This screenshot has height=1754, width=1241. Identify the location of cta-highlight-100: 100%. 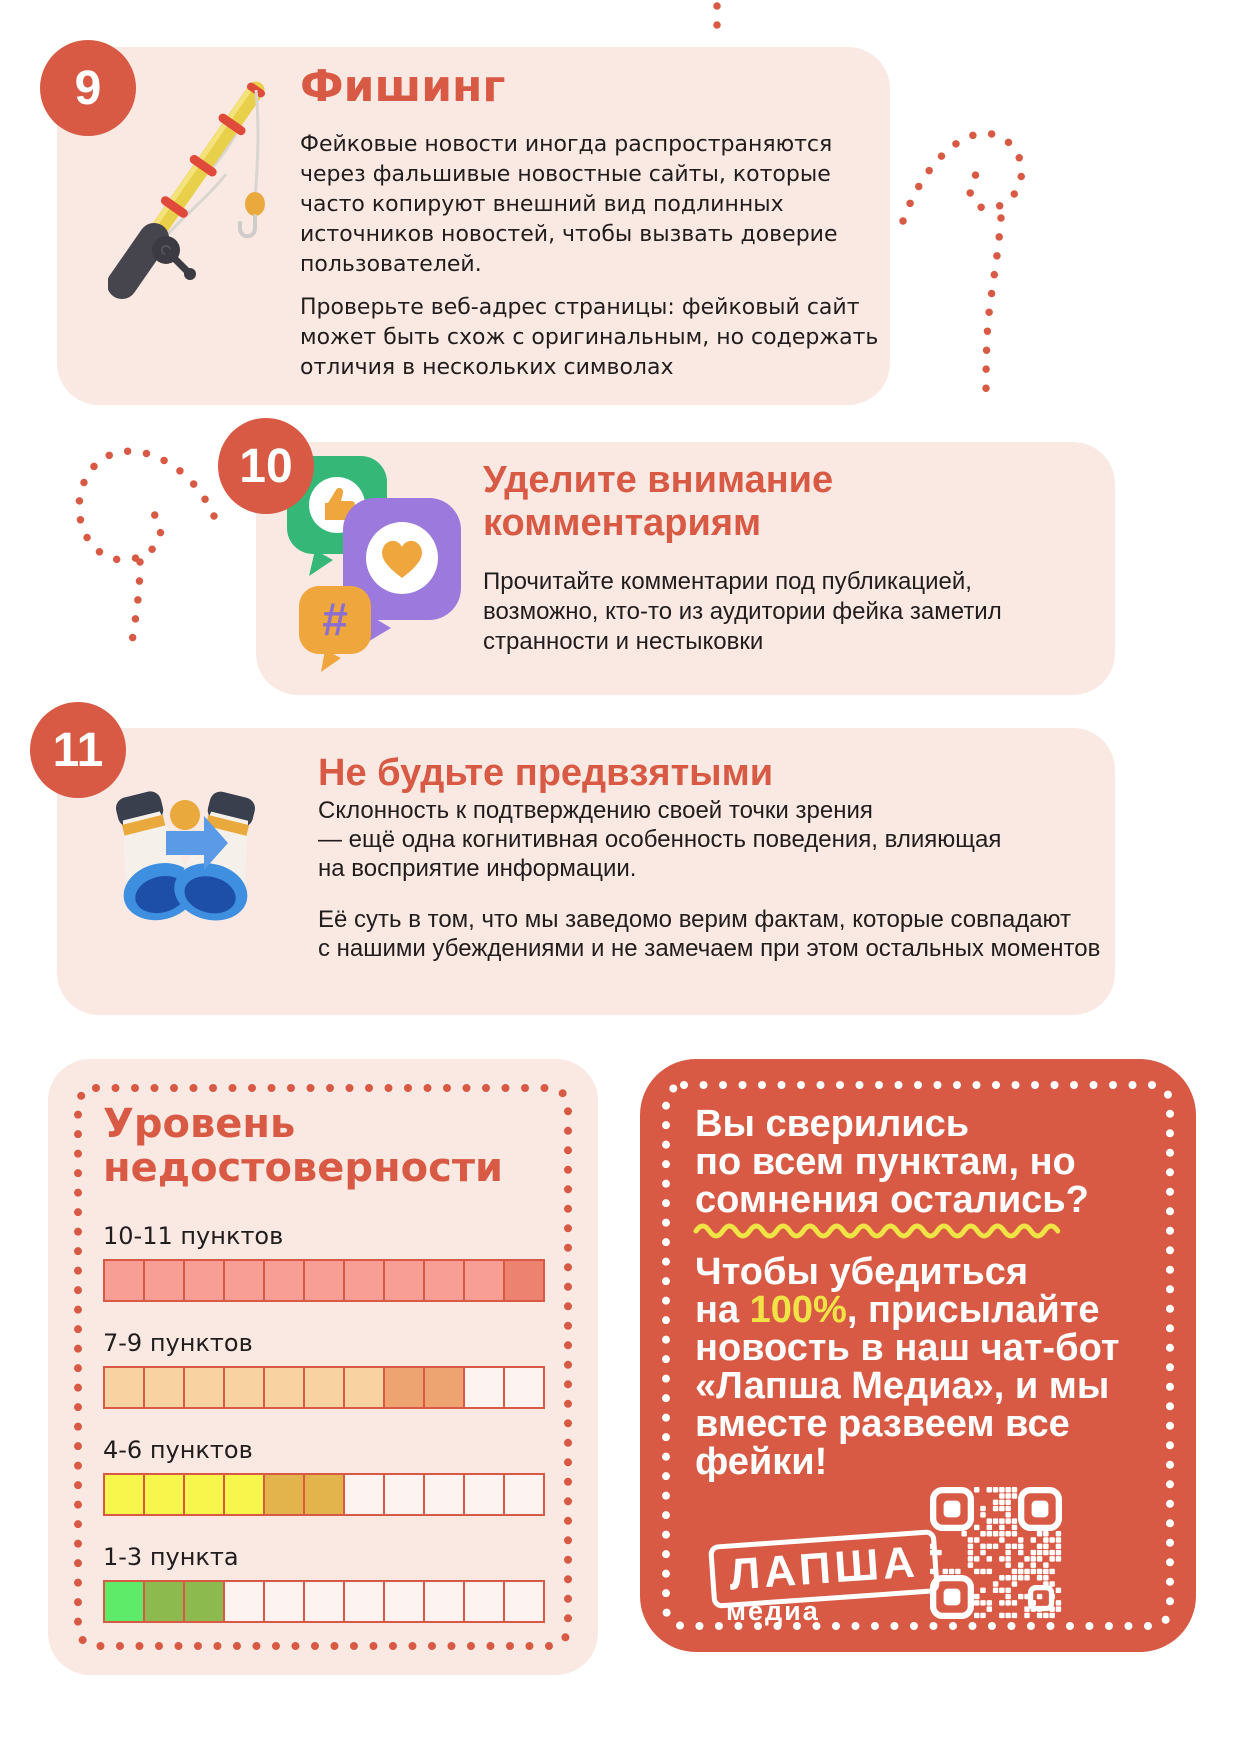
(798, 1310).